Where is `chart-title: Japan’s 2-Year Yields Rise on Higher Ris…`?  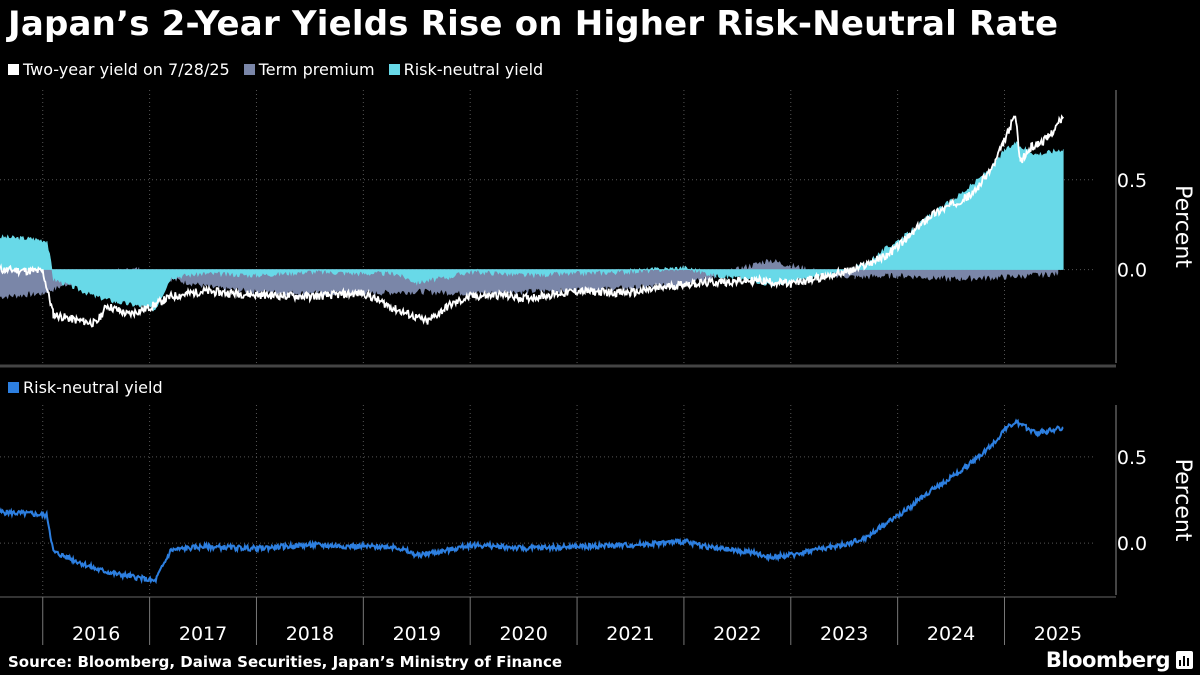 chart-title: Japan’s 2-Year Yields Rise on Higher Ris… is located at coordinates (533, 24).